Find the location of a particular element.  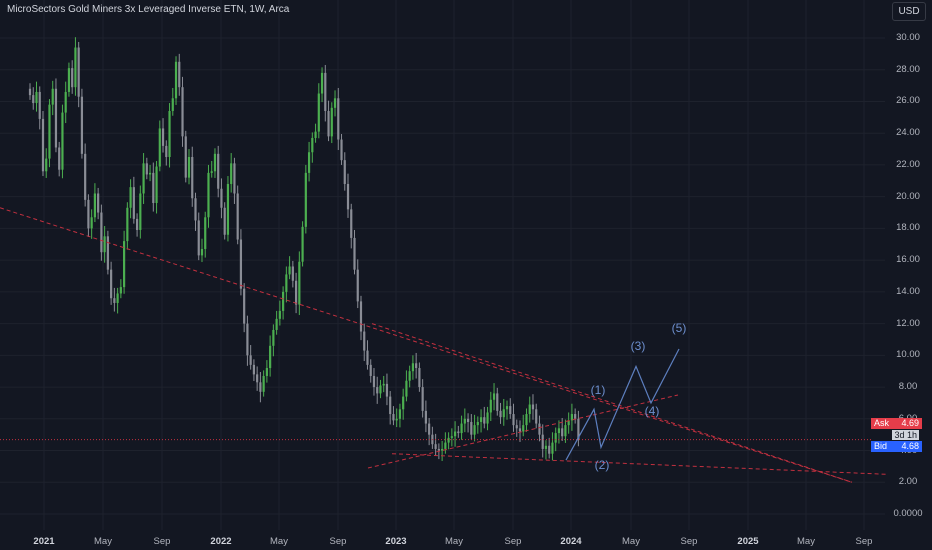

wave-label: (2) is located at coordinates (602, 464).